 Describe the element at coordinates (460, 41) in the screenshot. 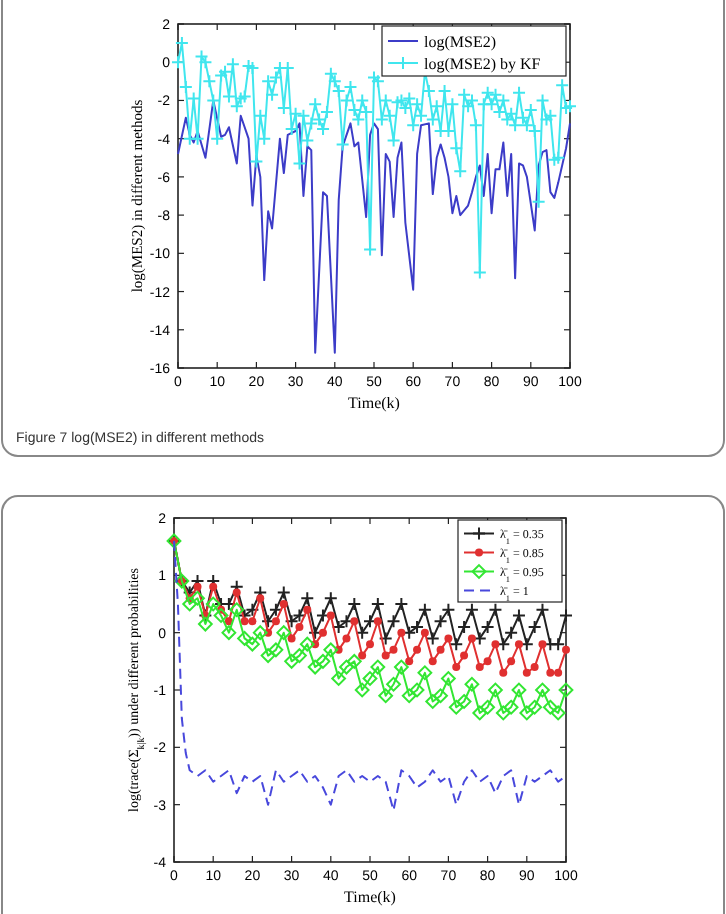

I see `legend-label: log(MSE2)` at that location.